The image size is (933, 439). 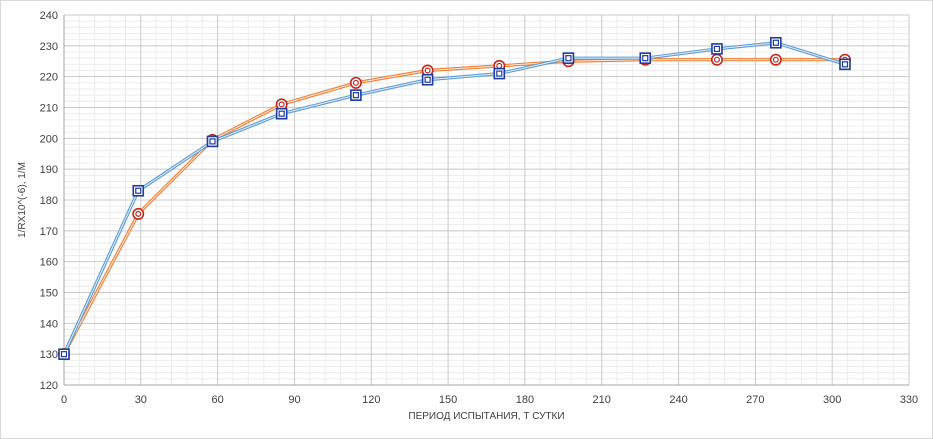 What do you see at coordinates (525, 400) in the screenshot?
I see `x-tick-label: 180` at bounding box center [525, 400].